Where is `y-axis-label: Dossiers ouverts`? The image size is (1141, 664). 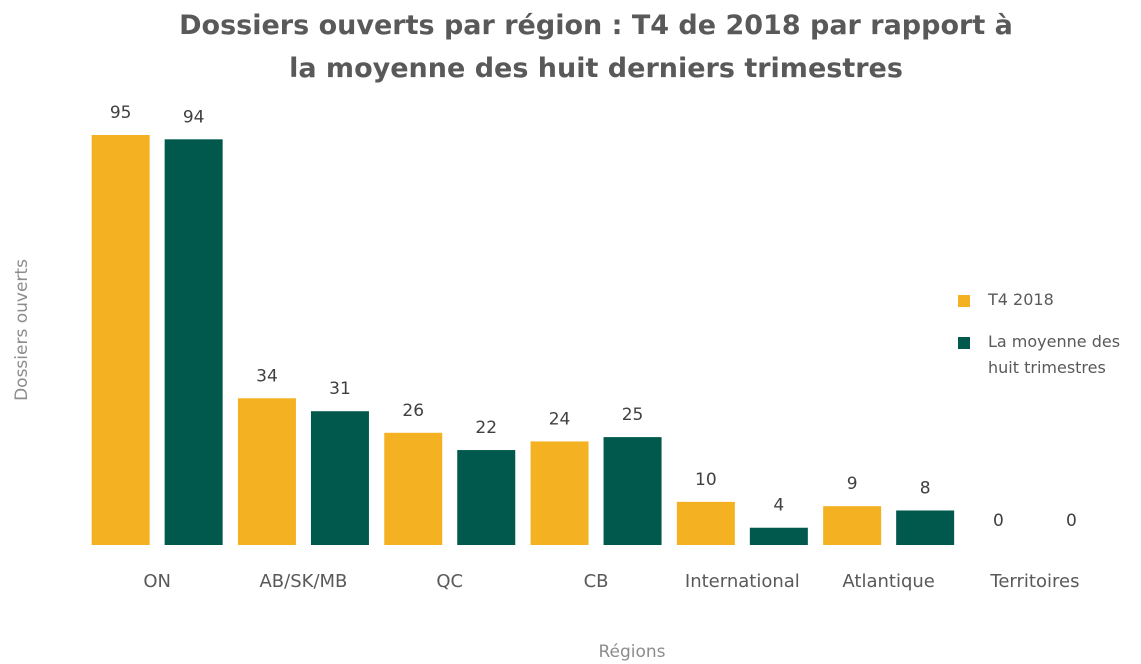 y-axis-label: Dossiers ouverts is located at coordinates (22, 330).